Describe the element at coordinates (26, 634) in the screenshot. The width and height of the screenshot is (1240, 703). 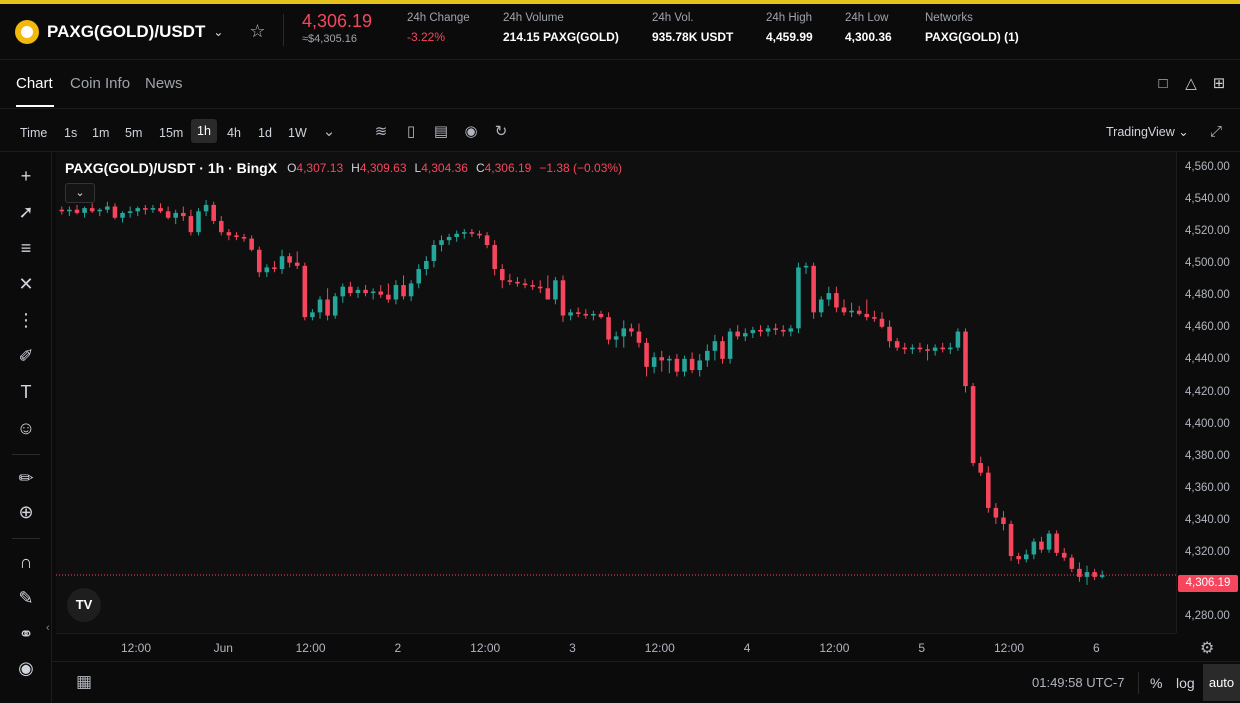
I see `lock-icon: ⚭` at that location.